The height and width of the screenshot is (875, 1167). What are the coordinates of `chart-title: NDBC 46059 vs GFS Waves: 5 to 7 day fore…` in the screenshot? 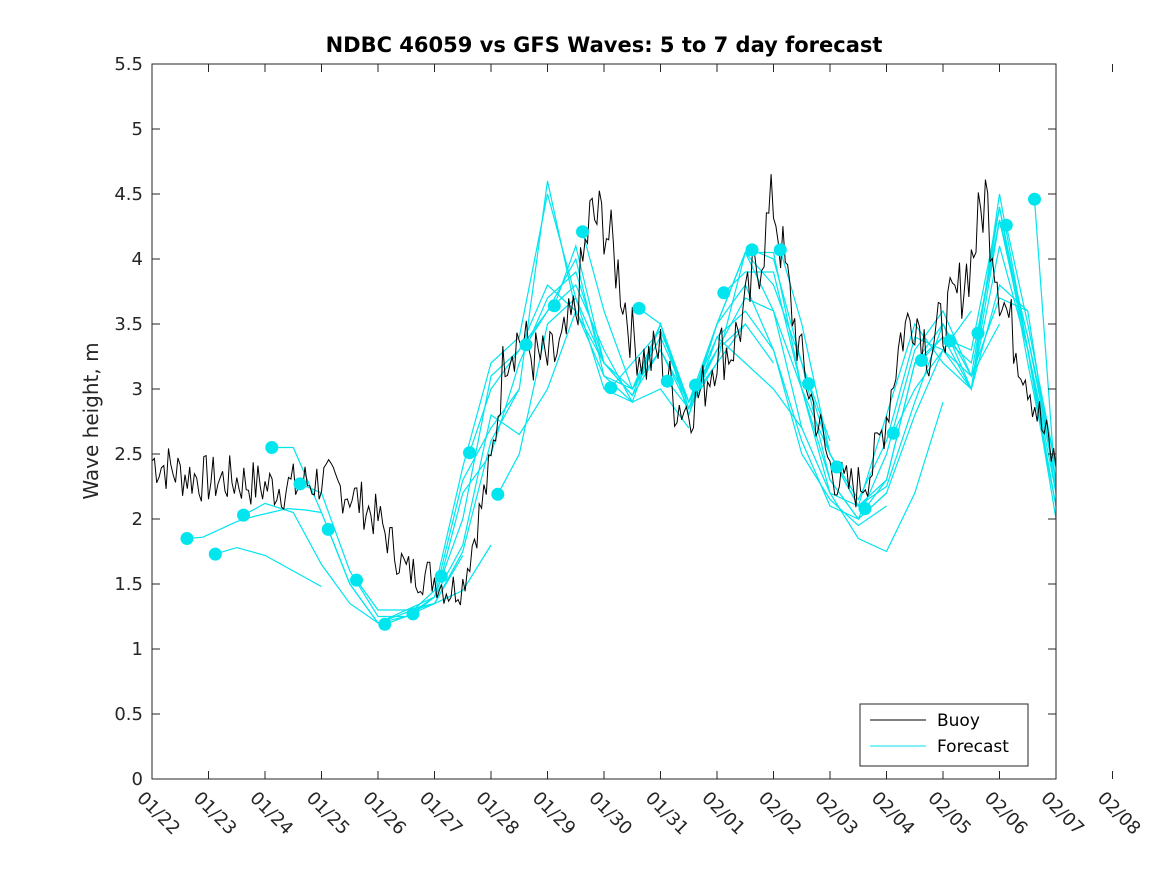 It's located at (604, 45).